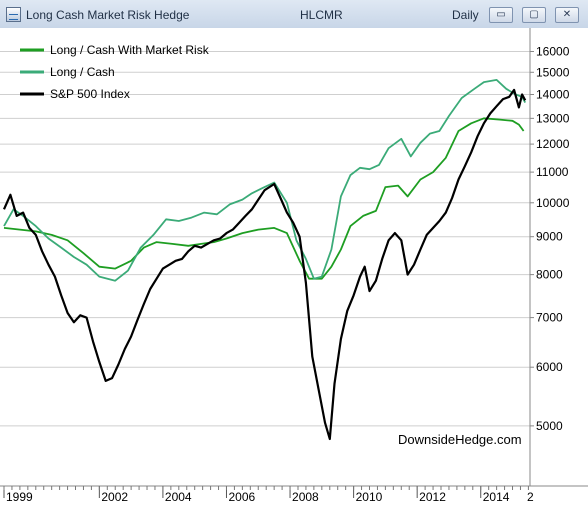 The image size is (588, 510). I want to click on symbol-label: HLCMR, so click(321, 15).